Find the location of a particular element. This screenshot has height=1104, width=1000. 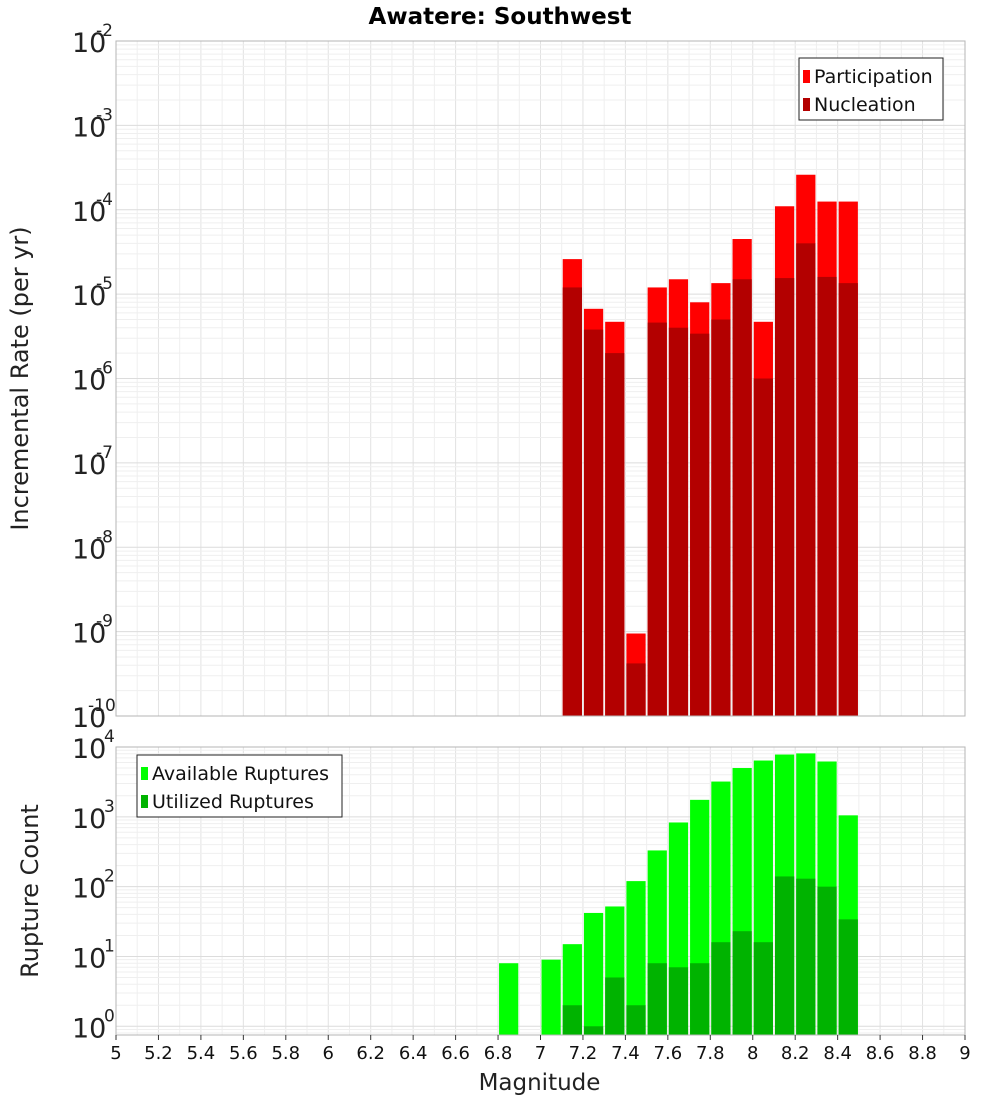

rate-panel-ytick-exp: -10 is located at coordinates (102, 706).